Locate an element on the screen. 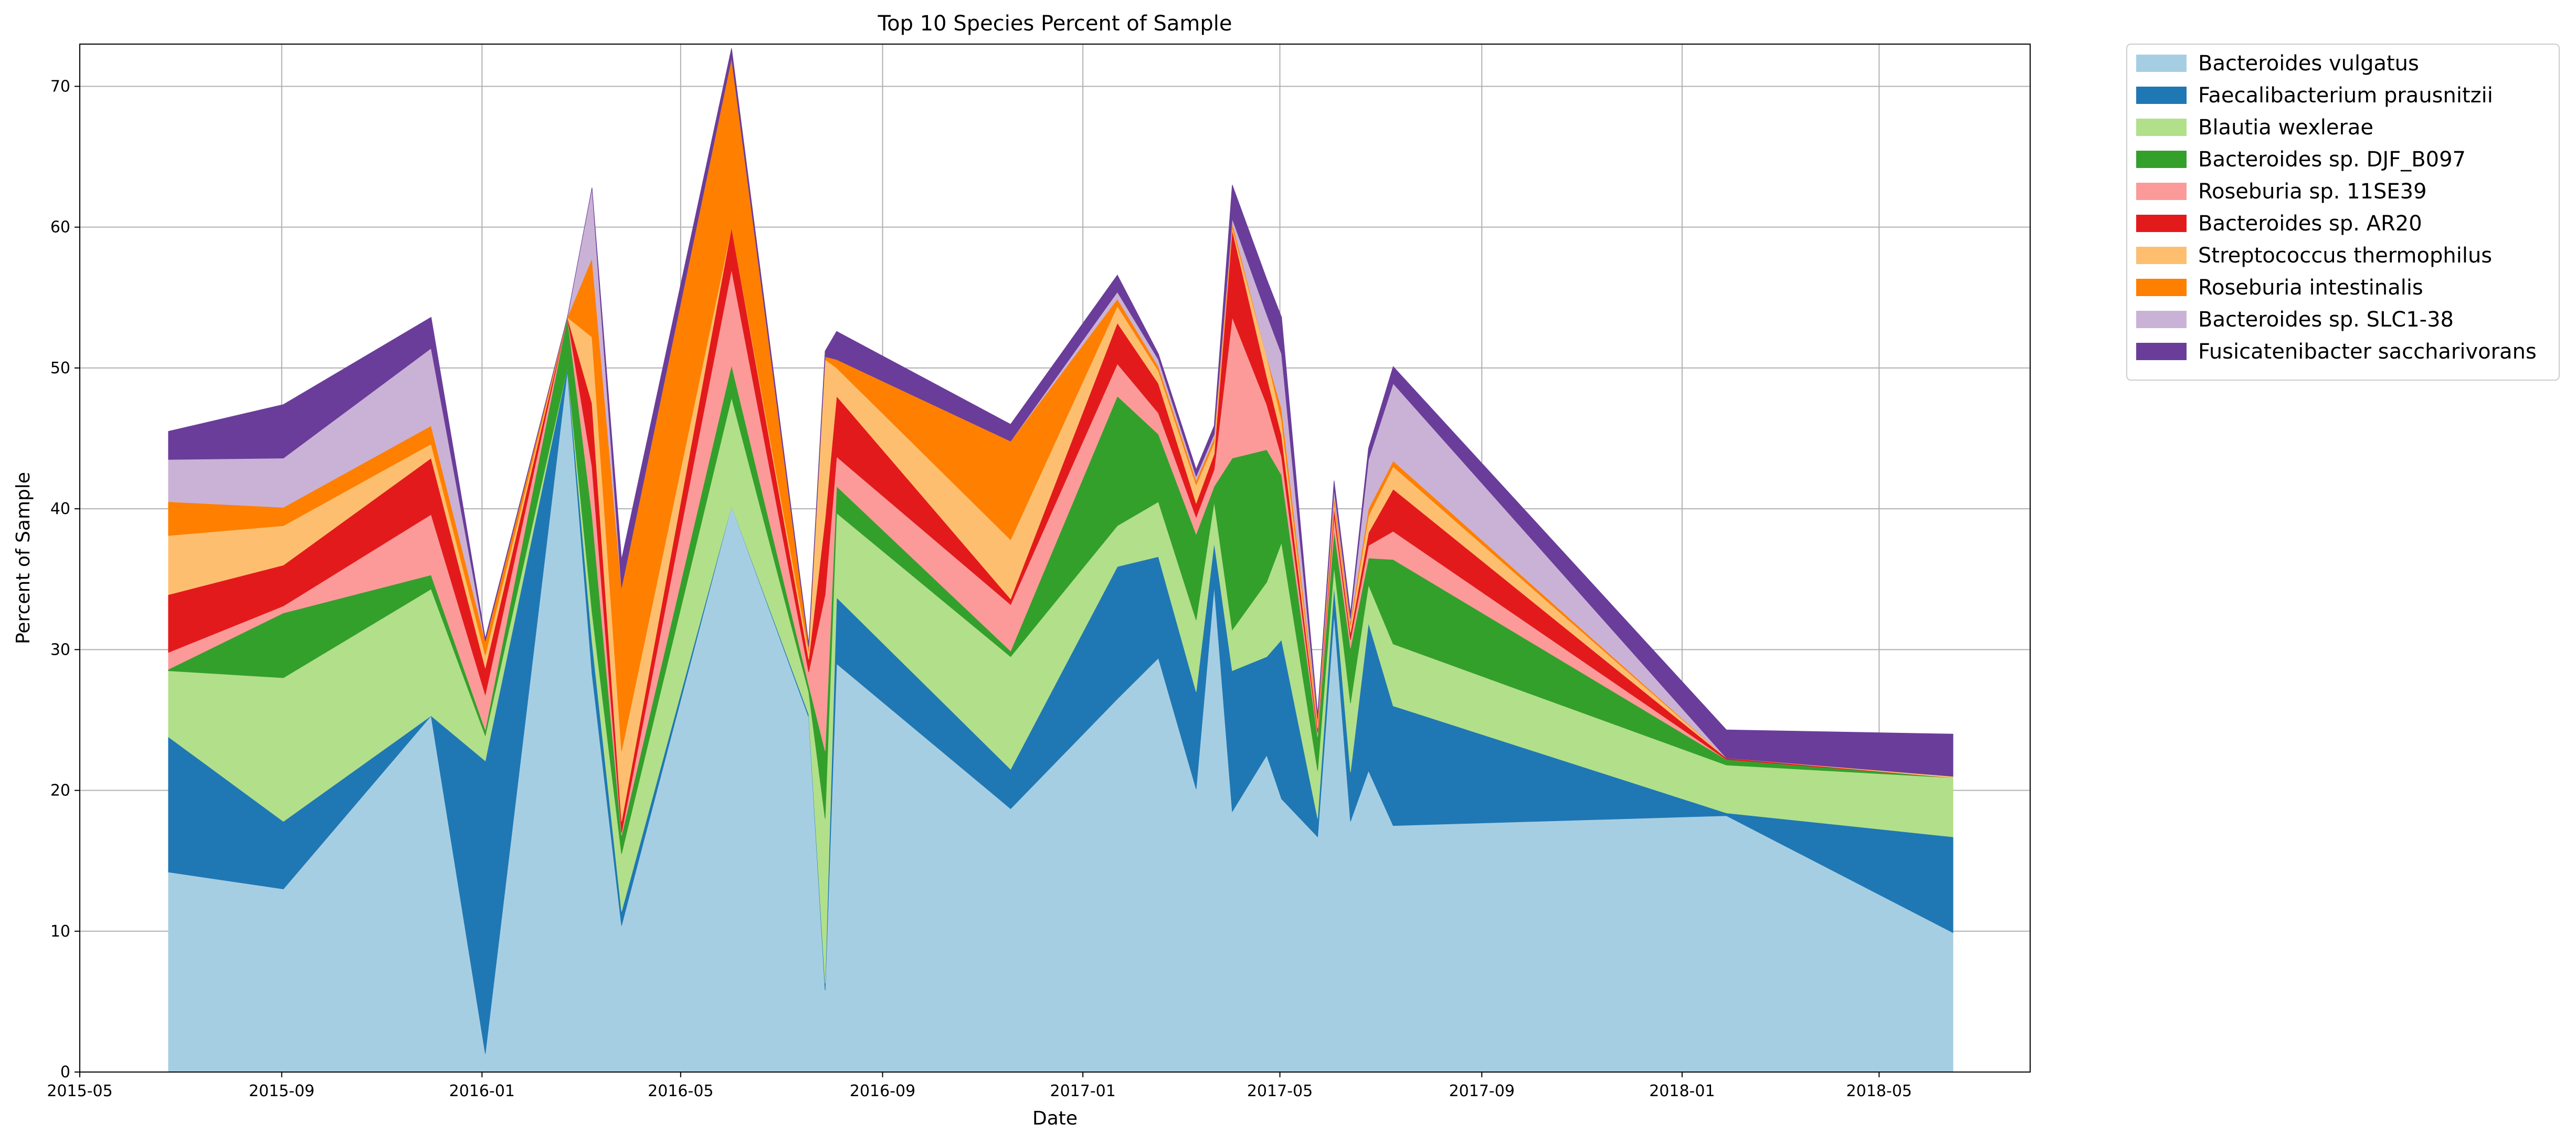 This screenshot has height=1145, width=2576. legend-label: Bacteroides sp. AR20 is located at coordinates (2310, 224).